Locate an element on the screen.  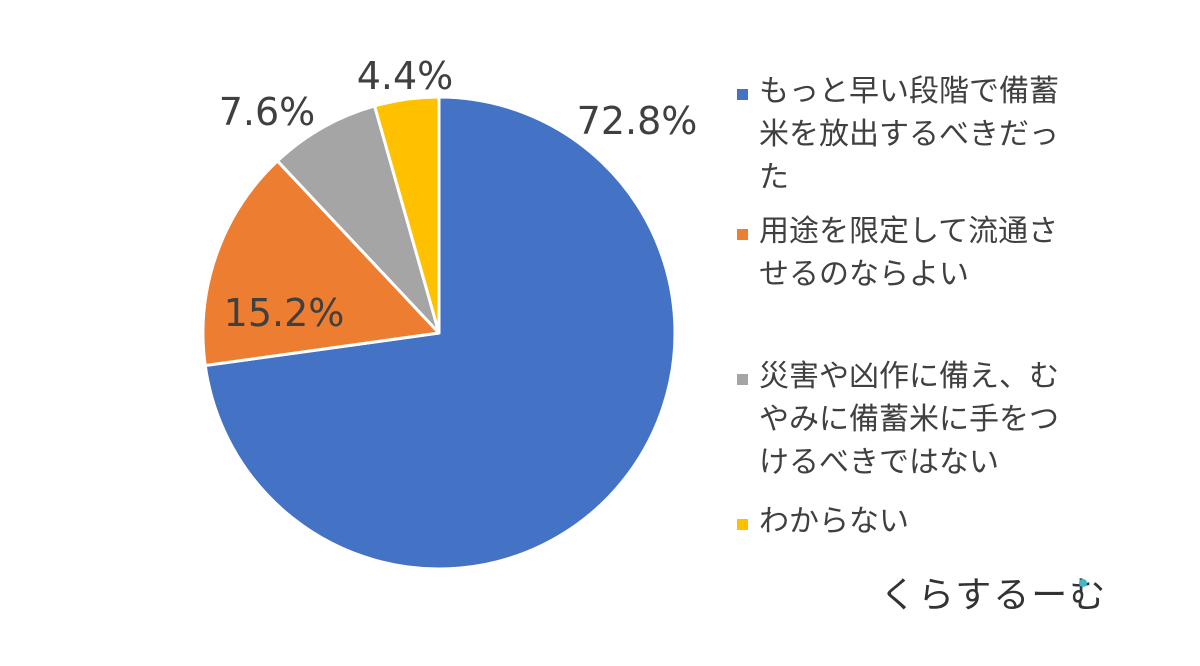
legend-label-line: 災害や凶作に備え、む is located at coordinates (909, 376).